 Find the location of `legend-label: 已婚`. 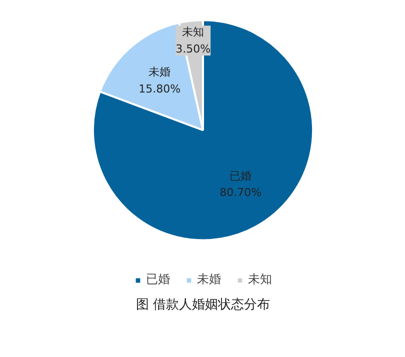

legend-label: 已婚 is located at coordinates (158, 279).